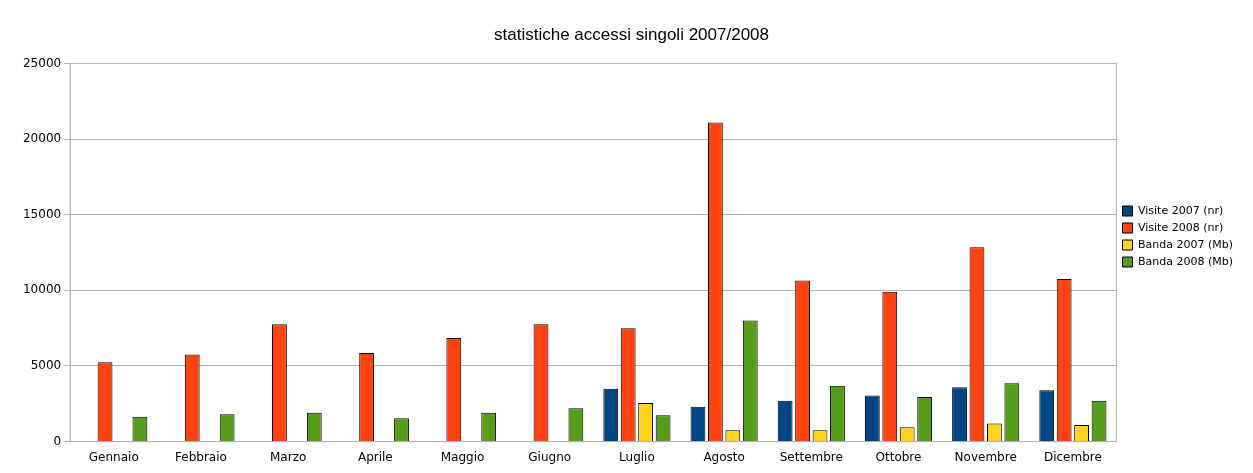 This screenshot has width=1253, height=473. Describe the element at coordinates (42, 289) in the screenshot. I see `y-tick-label: 10000` at that location.